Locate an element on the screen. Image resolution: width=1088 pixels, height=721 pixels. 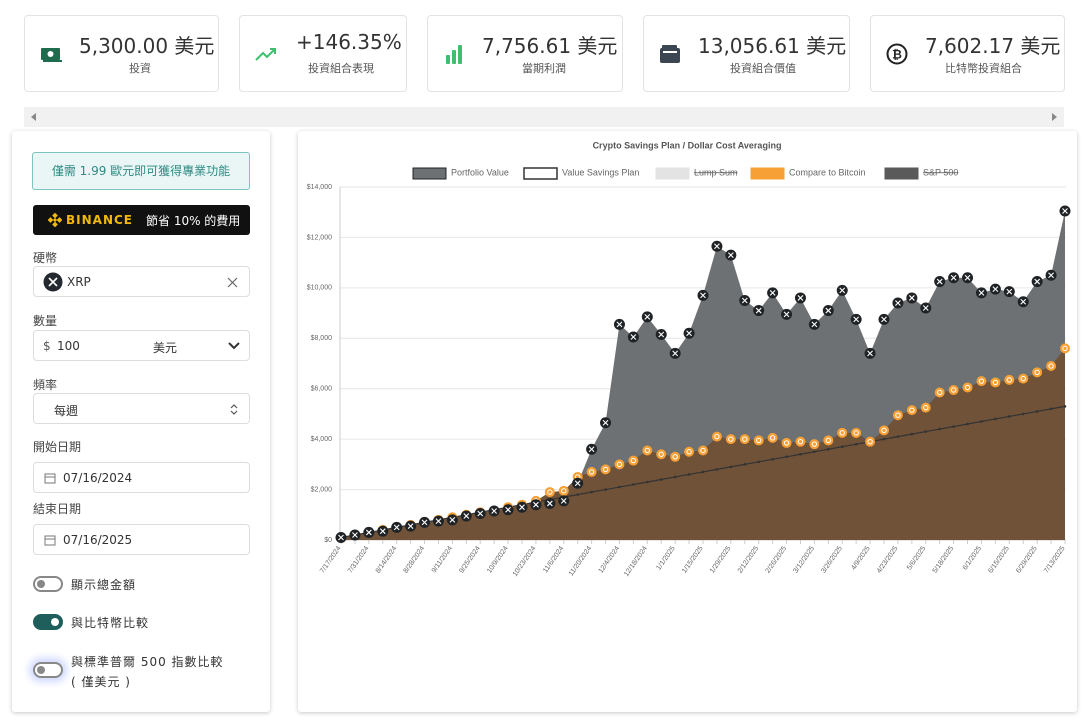
frequency-value: 每週 is located at coordinates (66, 411).